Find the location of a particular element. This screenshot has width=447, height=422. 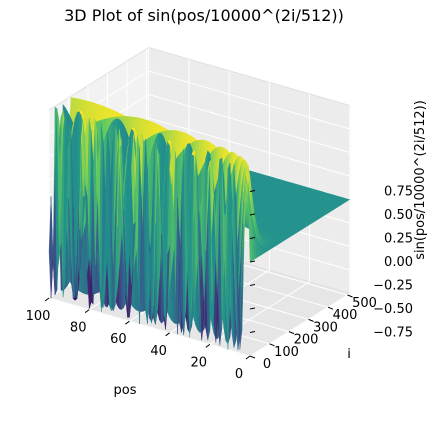

chart-title: 3D Plot of sin(pos/10000^(2i/512)) is located at coordinates (204, 15).